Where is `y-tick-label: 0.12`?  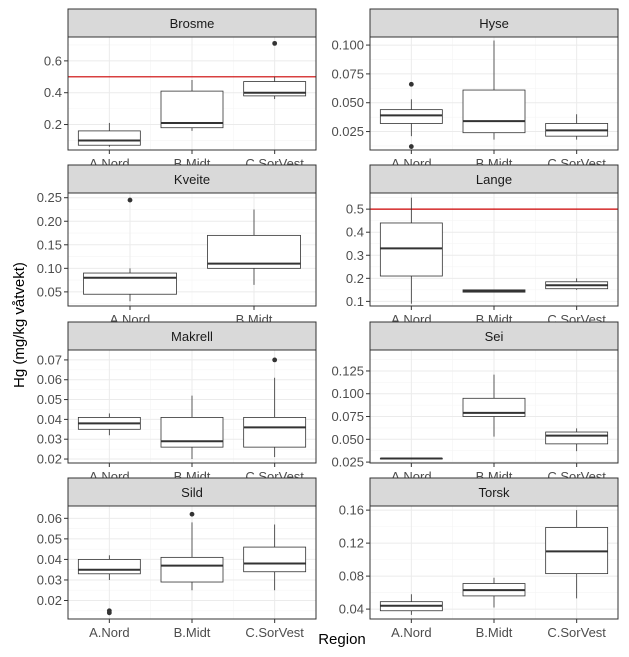 y-tick-label: 0.12 is located at coordinates (351, 543).